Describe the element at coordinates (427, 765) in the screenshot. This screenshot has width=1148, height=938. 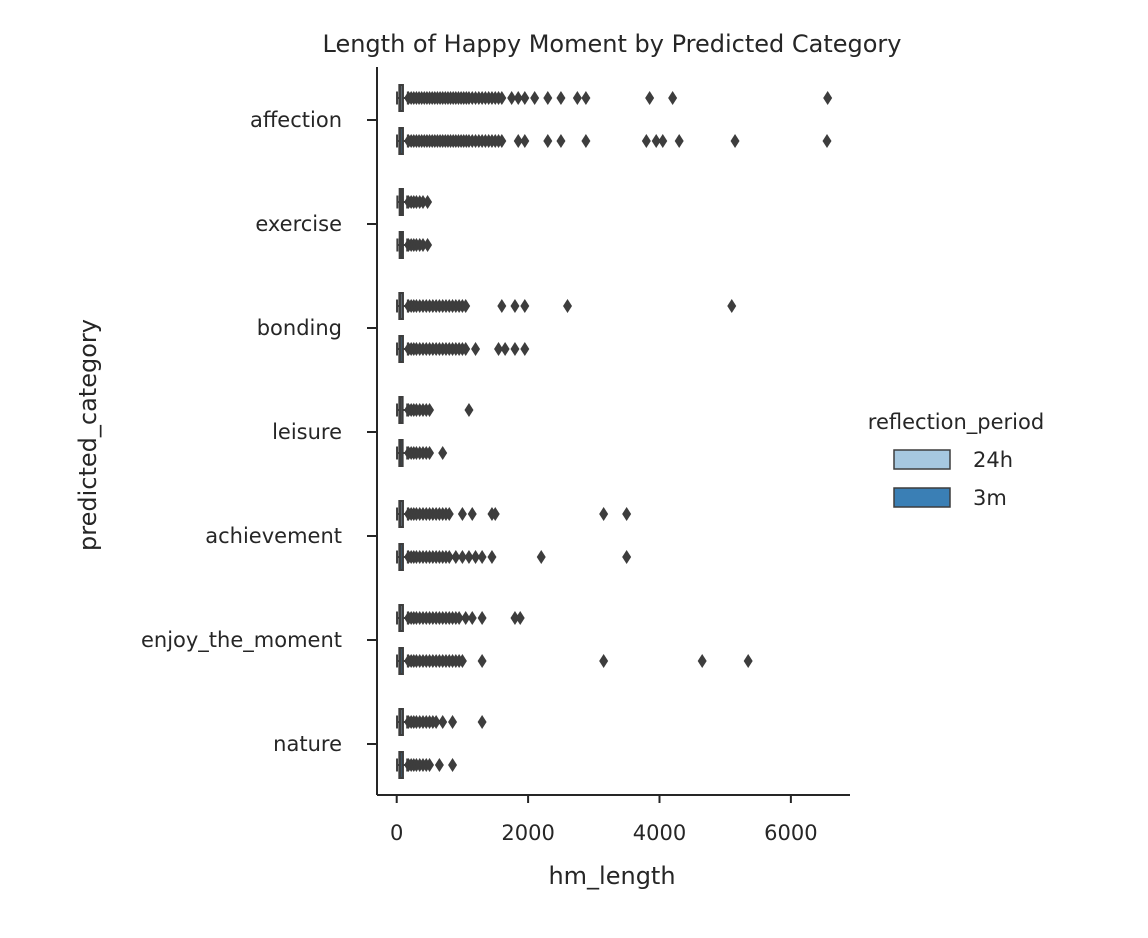
I see `box-nature-3m` at that location.